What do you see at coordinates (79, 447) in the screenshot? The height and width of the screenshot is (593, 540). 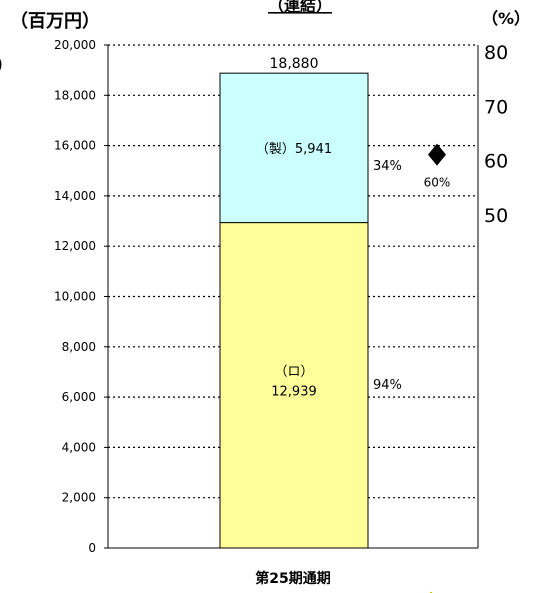 I see `y-tick-label: 4,000` at bounding box center [79, 447].